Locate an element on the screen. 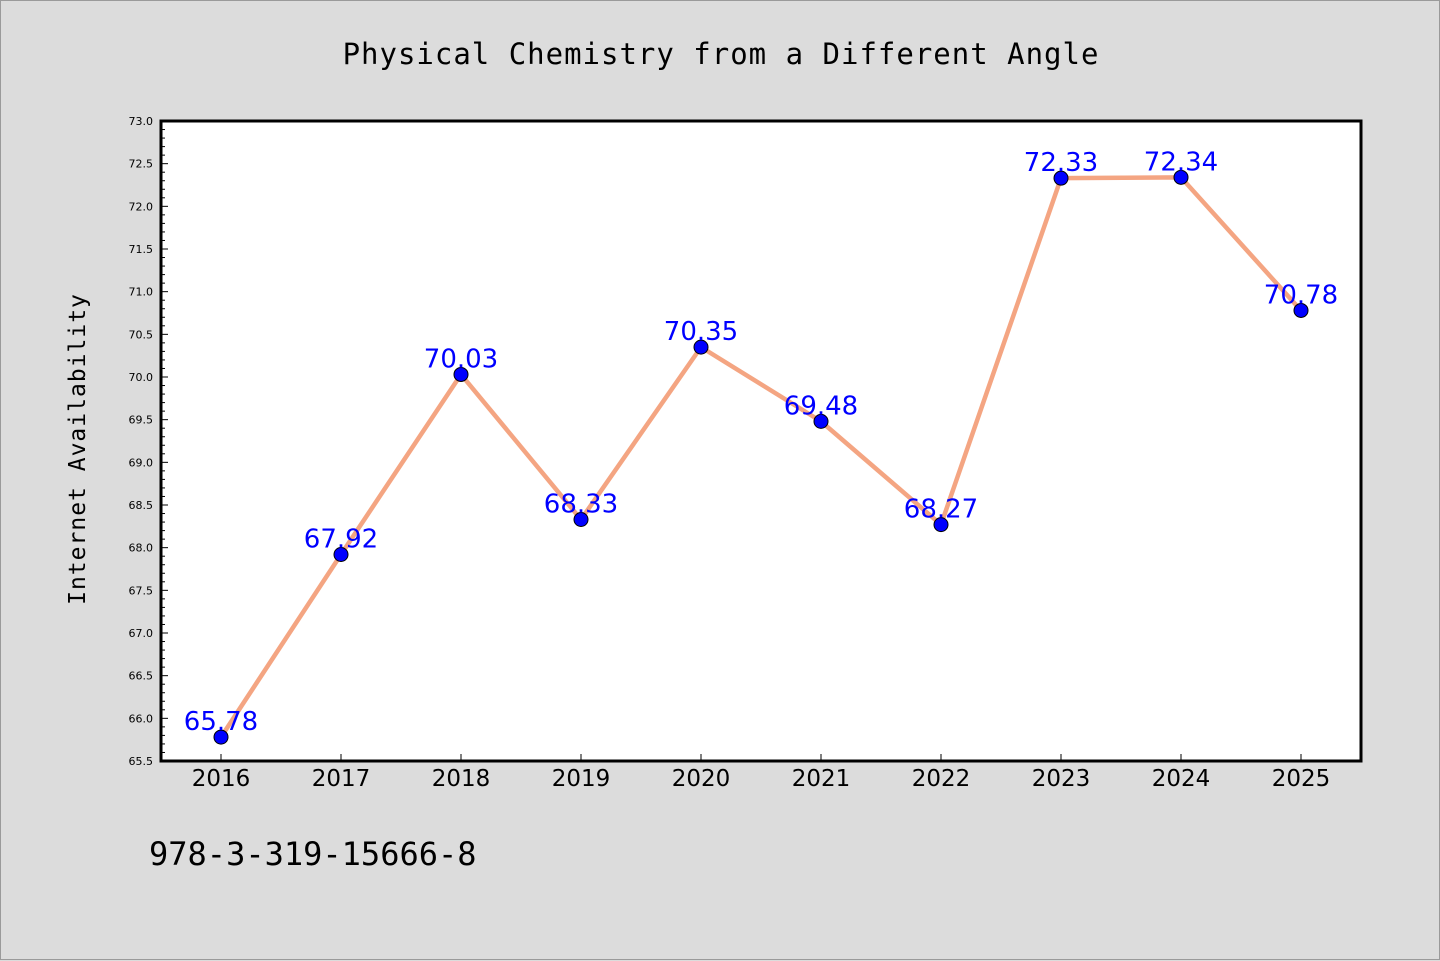 The width and height of the screenshot is (1440, 961). y-tick-label: 68.5 is located at coordinates (141, 505).